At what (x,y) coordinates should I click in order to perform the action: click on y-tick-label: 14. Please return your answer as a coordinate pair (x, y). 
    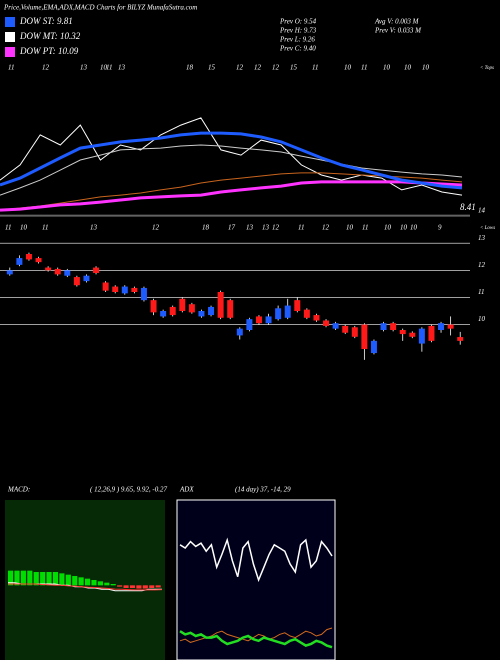
    Looking at the image, I should click on (482, 211).